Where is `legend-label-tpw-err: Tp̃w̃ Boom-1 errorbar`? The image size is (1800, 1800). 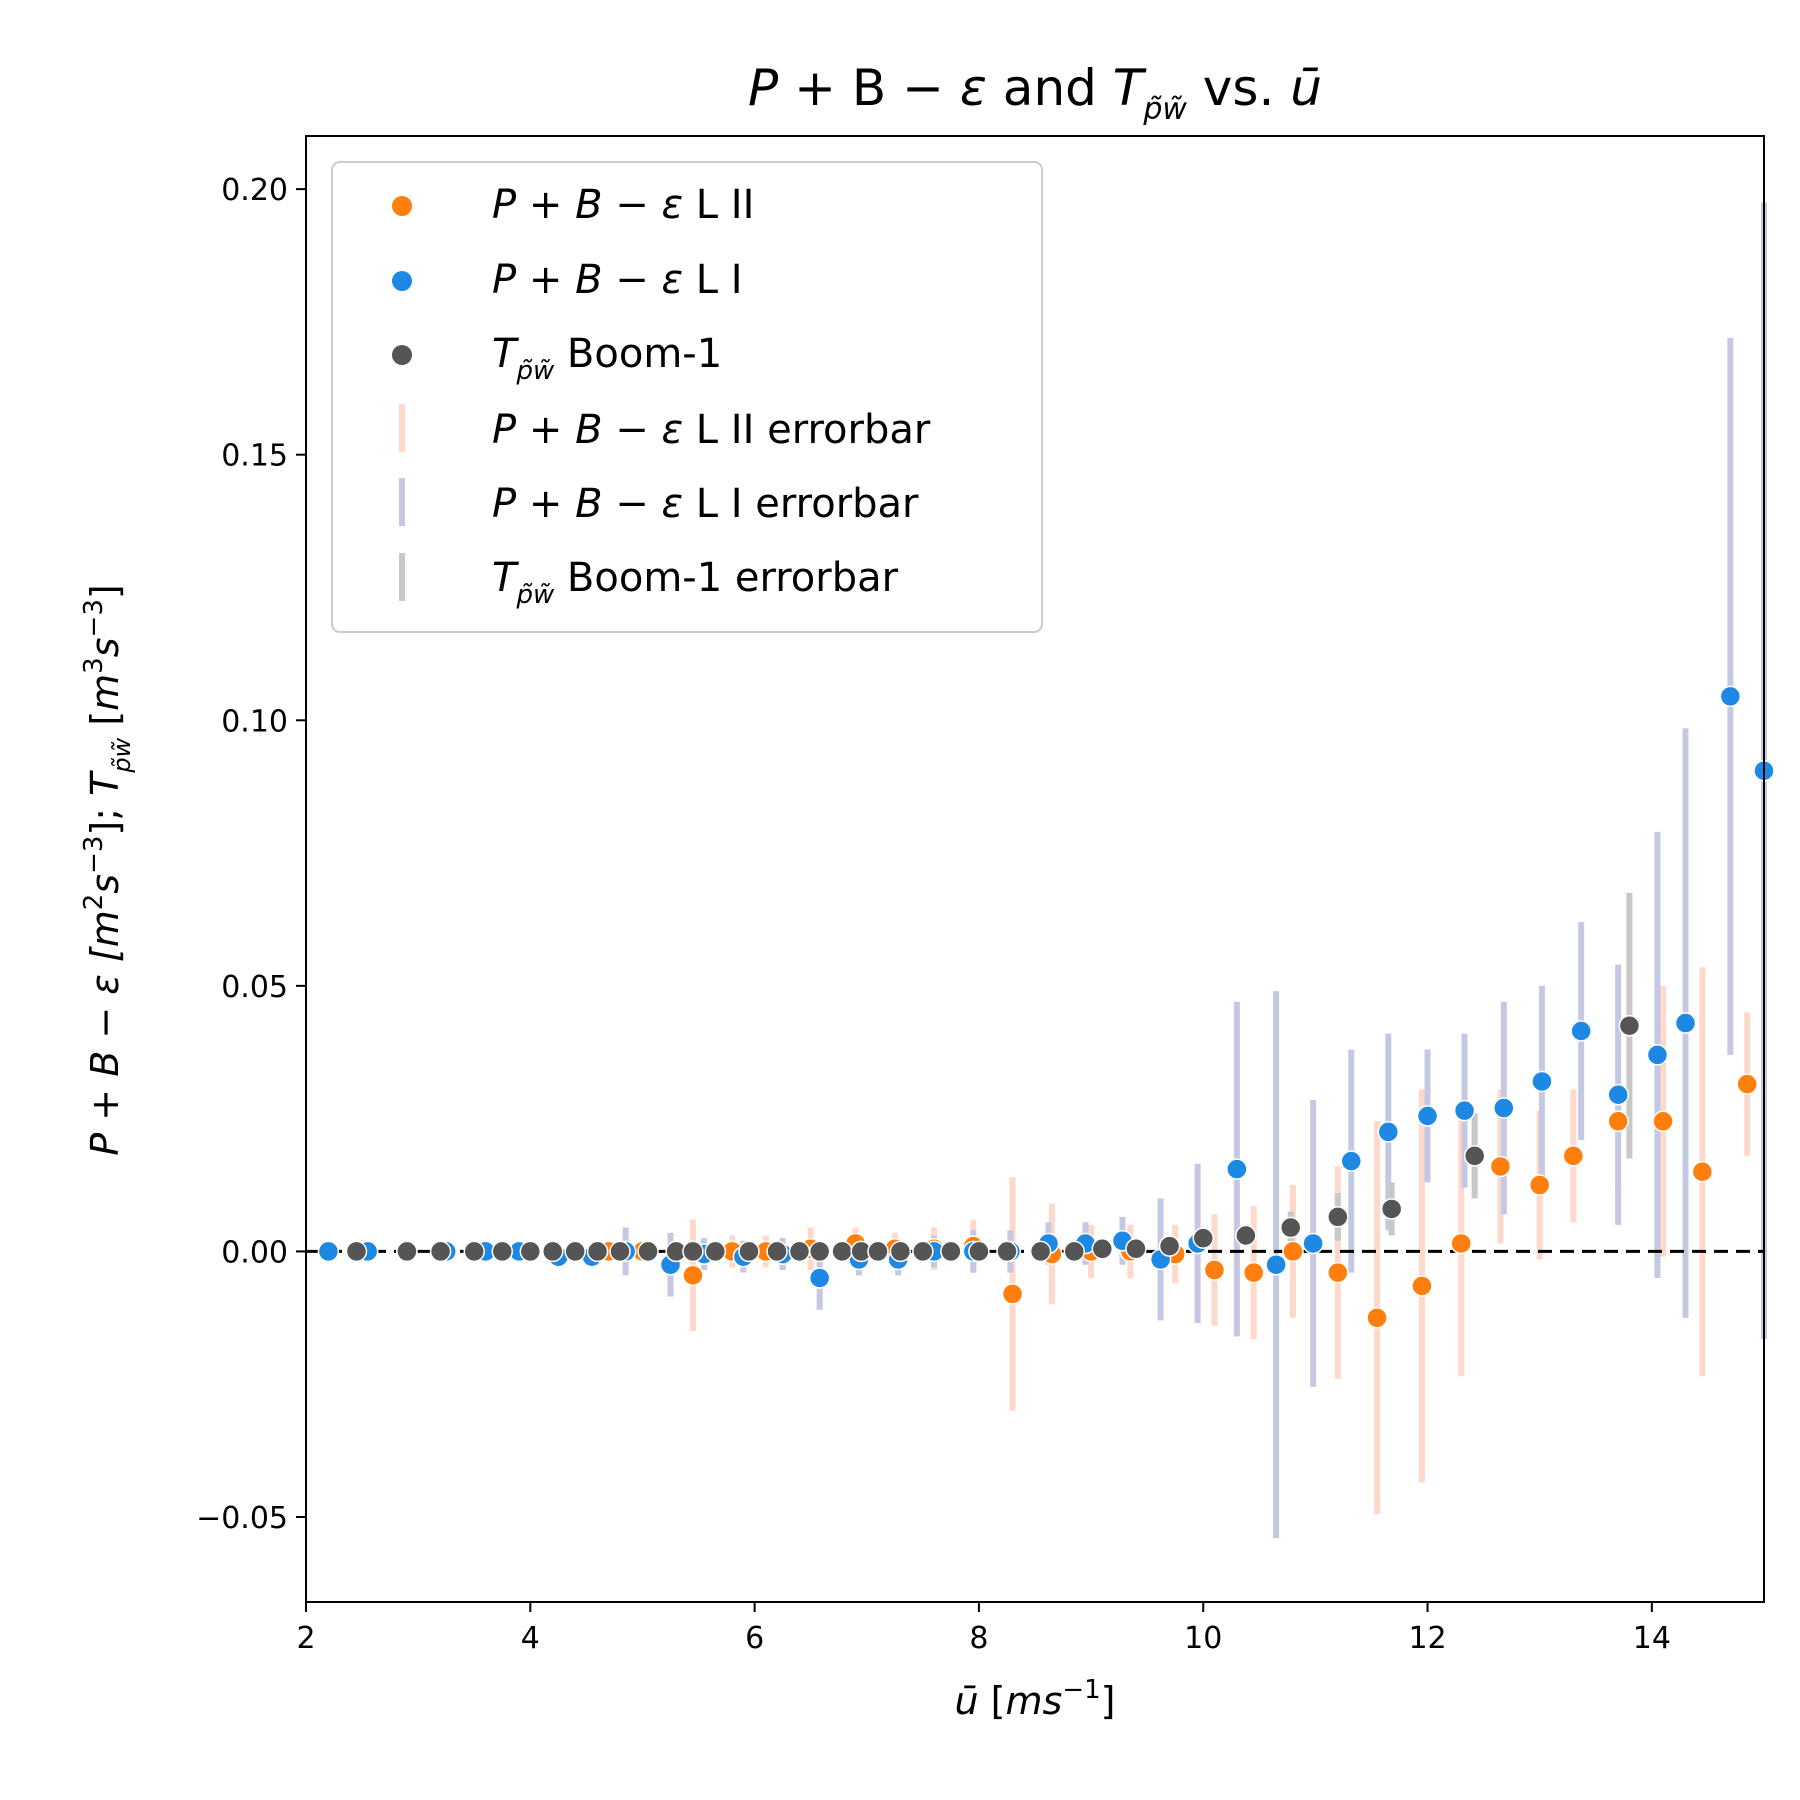 legend-label-tpw-err: Tp̃w̃ Boom-1 errorbar is located at coordinates (695, 582).